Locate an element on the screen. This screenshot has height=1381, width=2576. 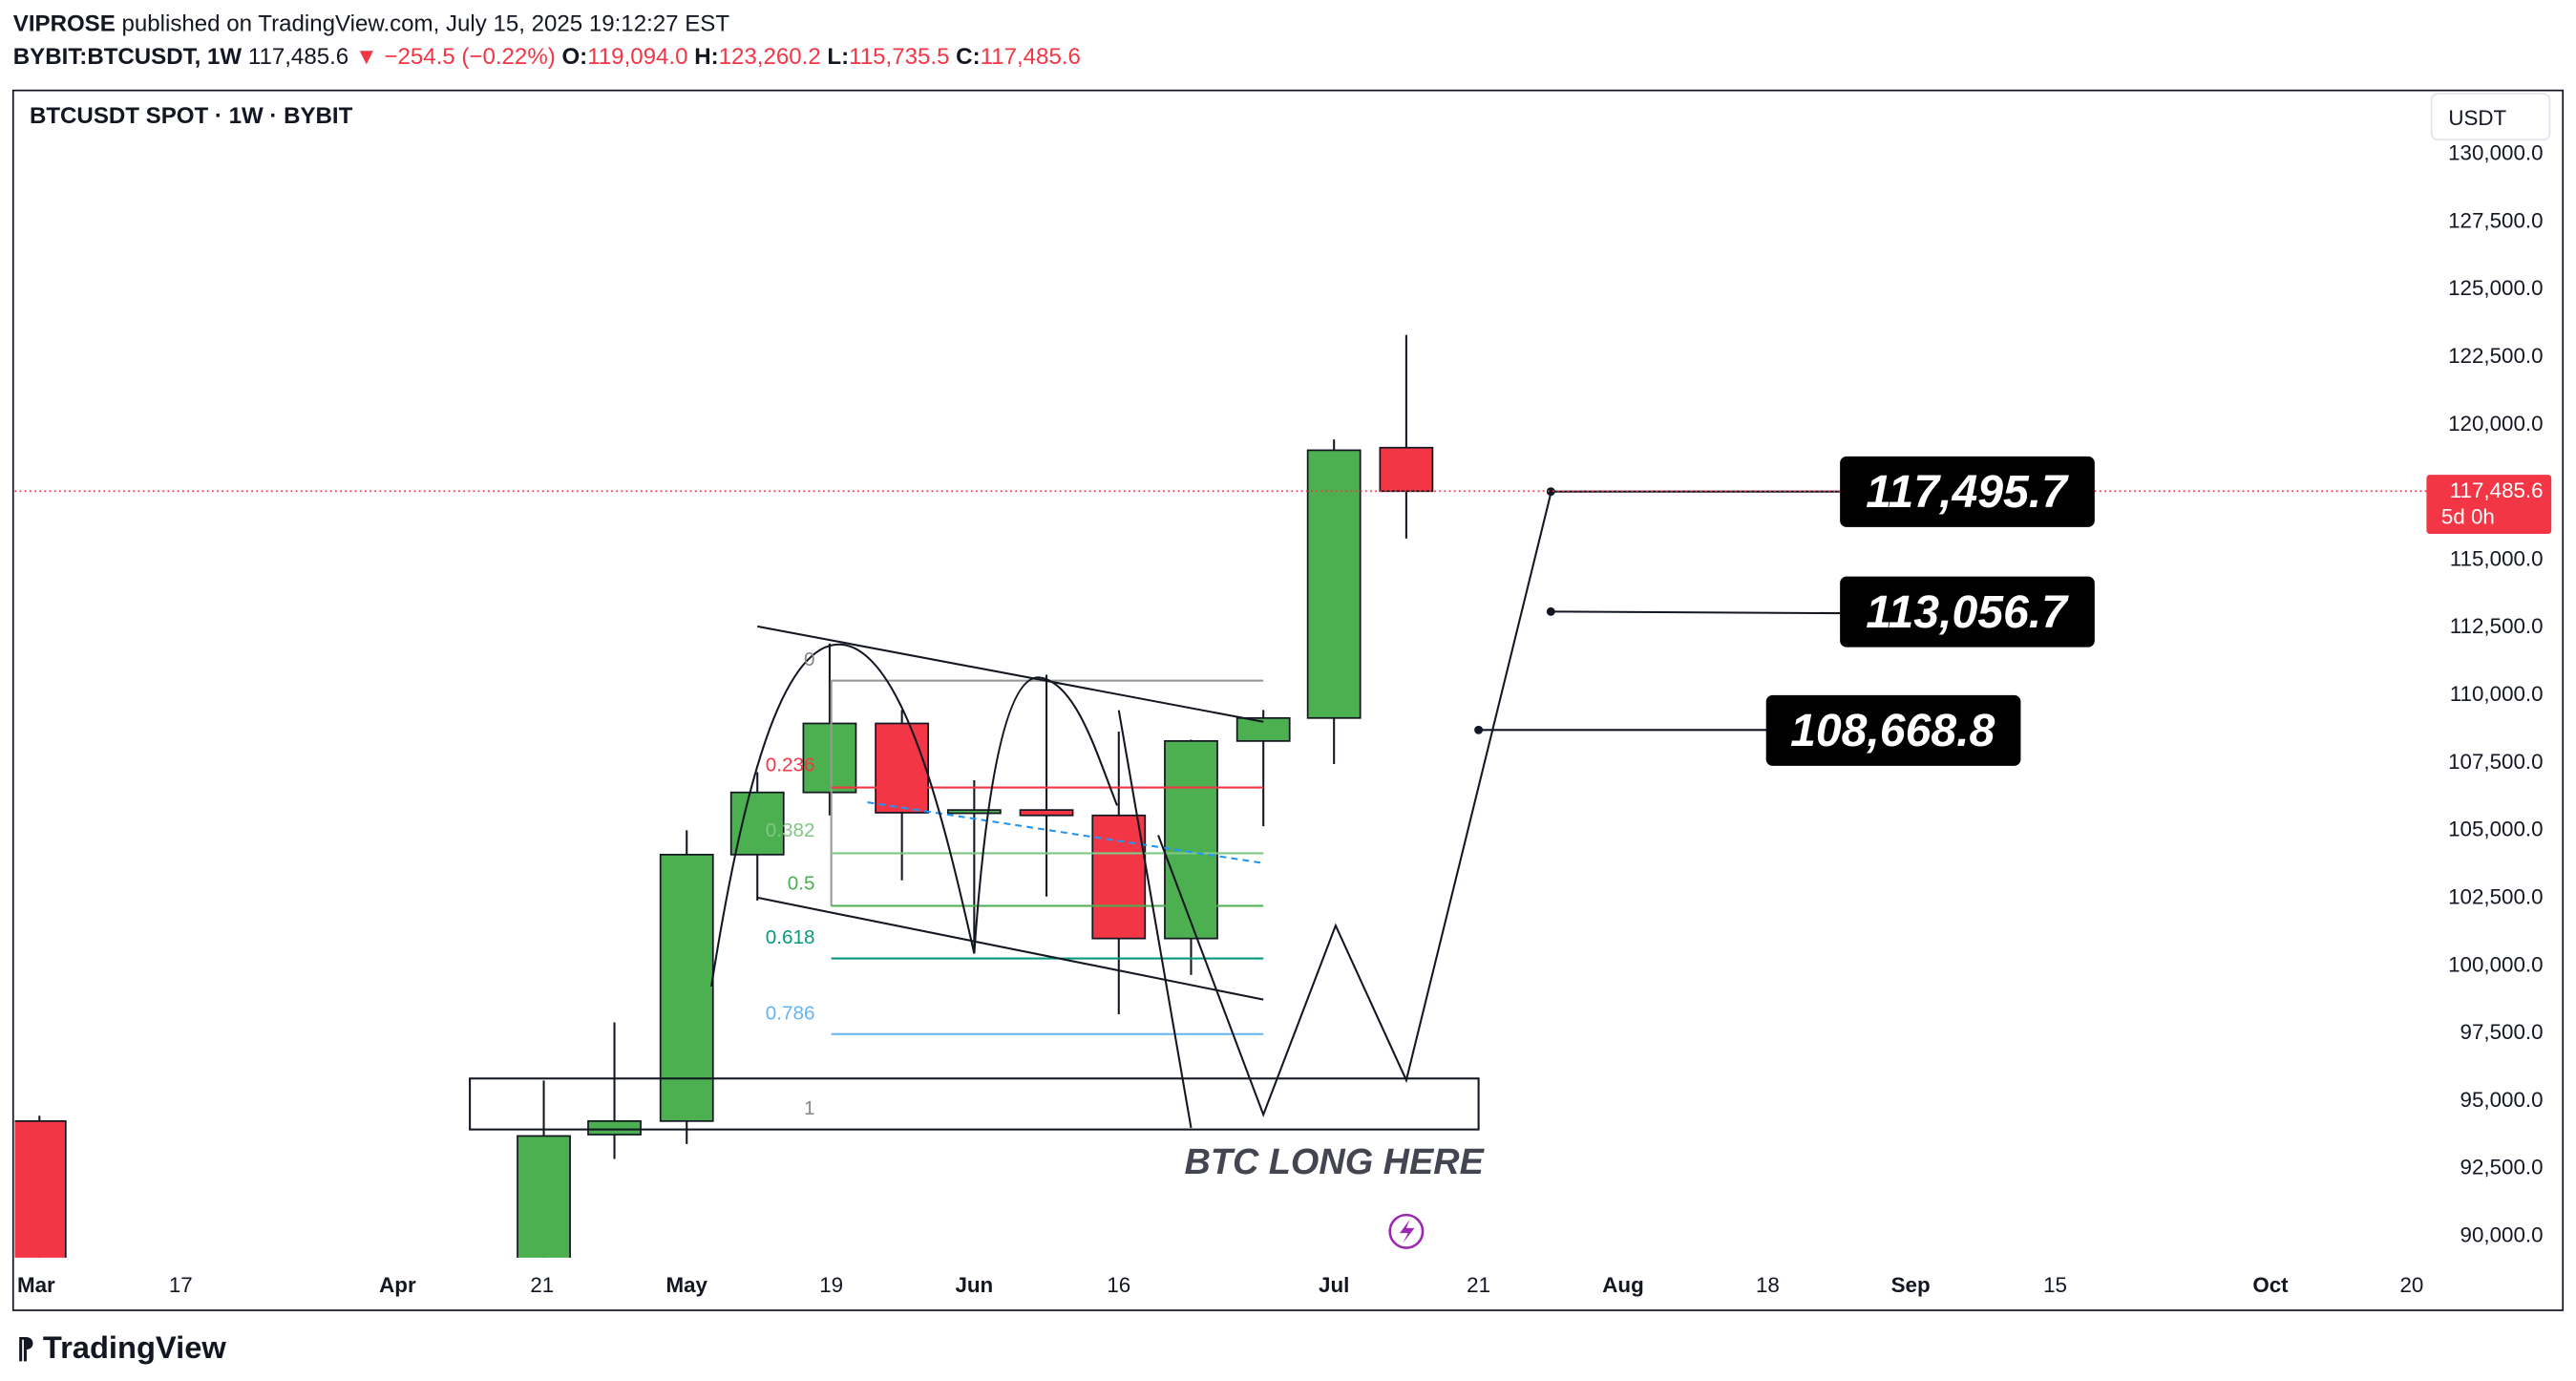
y-tick-label: 100,000.0 is located at coordinates (2495, 964).